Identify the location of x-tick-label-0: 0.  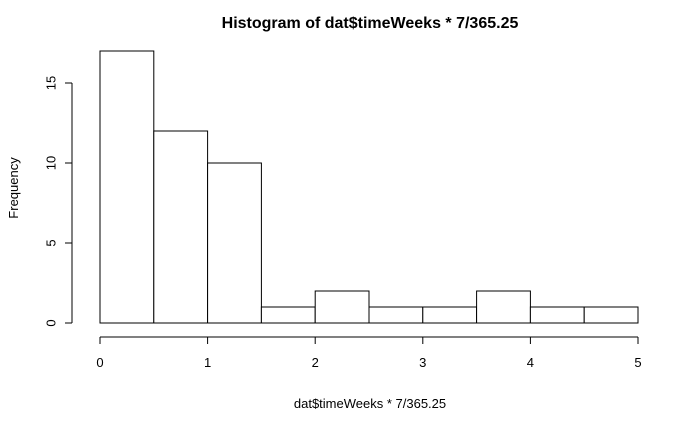
(99, 362).